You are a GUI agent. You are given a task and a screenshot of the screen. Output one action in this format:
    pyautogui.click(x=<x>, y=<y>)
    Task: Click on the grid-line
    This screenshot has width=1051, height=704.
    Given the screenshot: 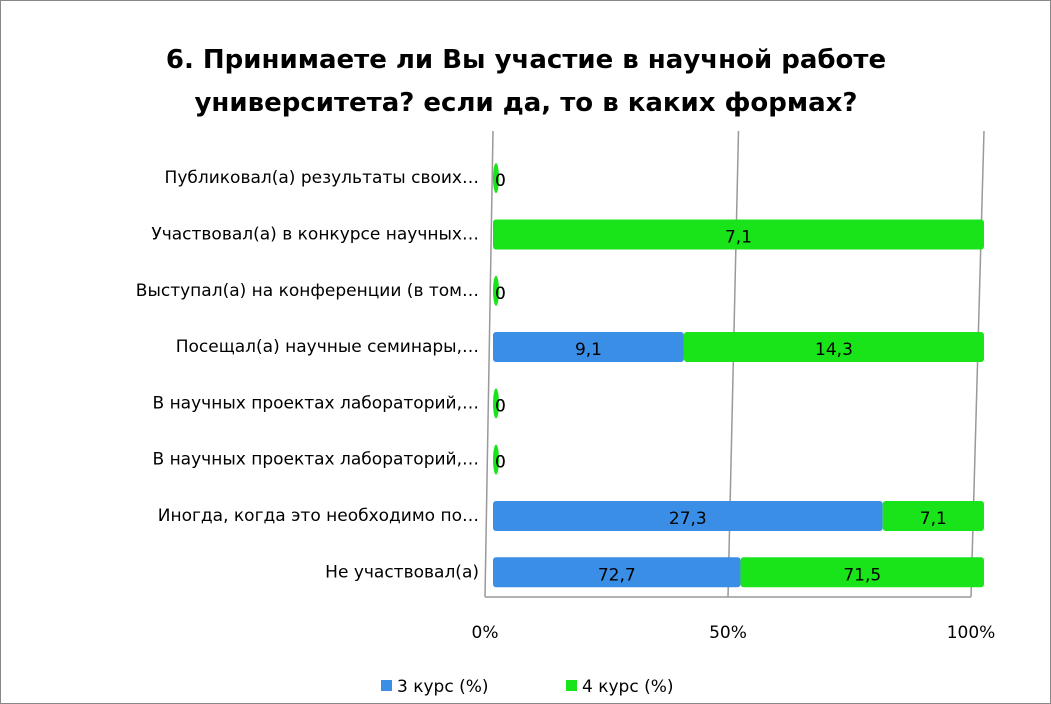 What is the action you would take?
    pyautogui.click(x=489, y=364)
    